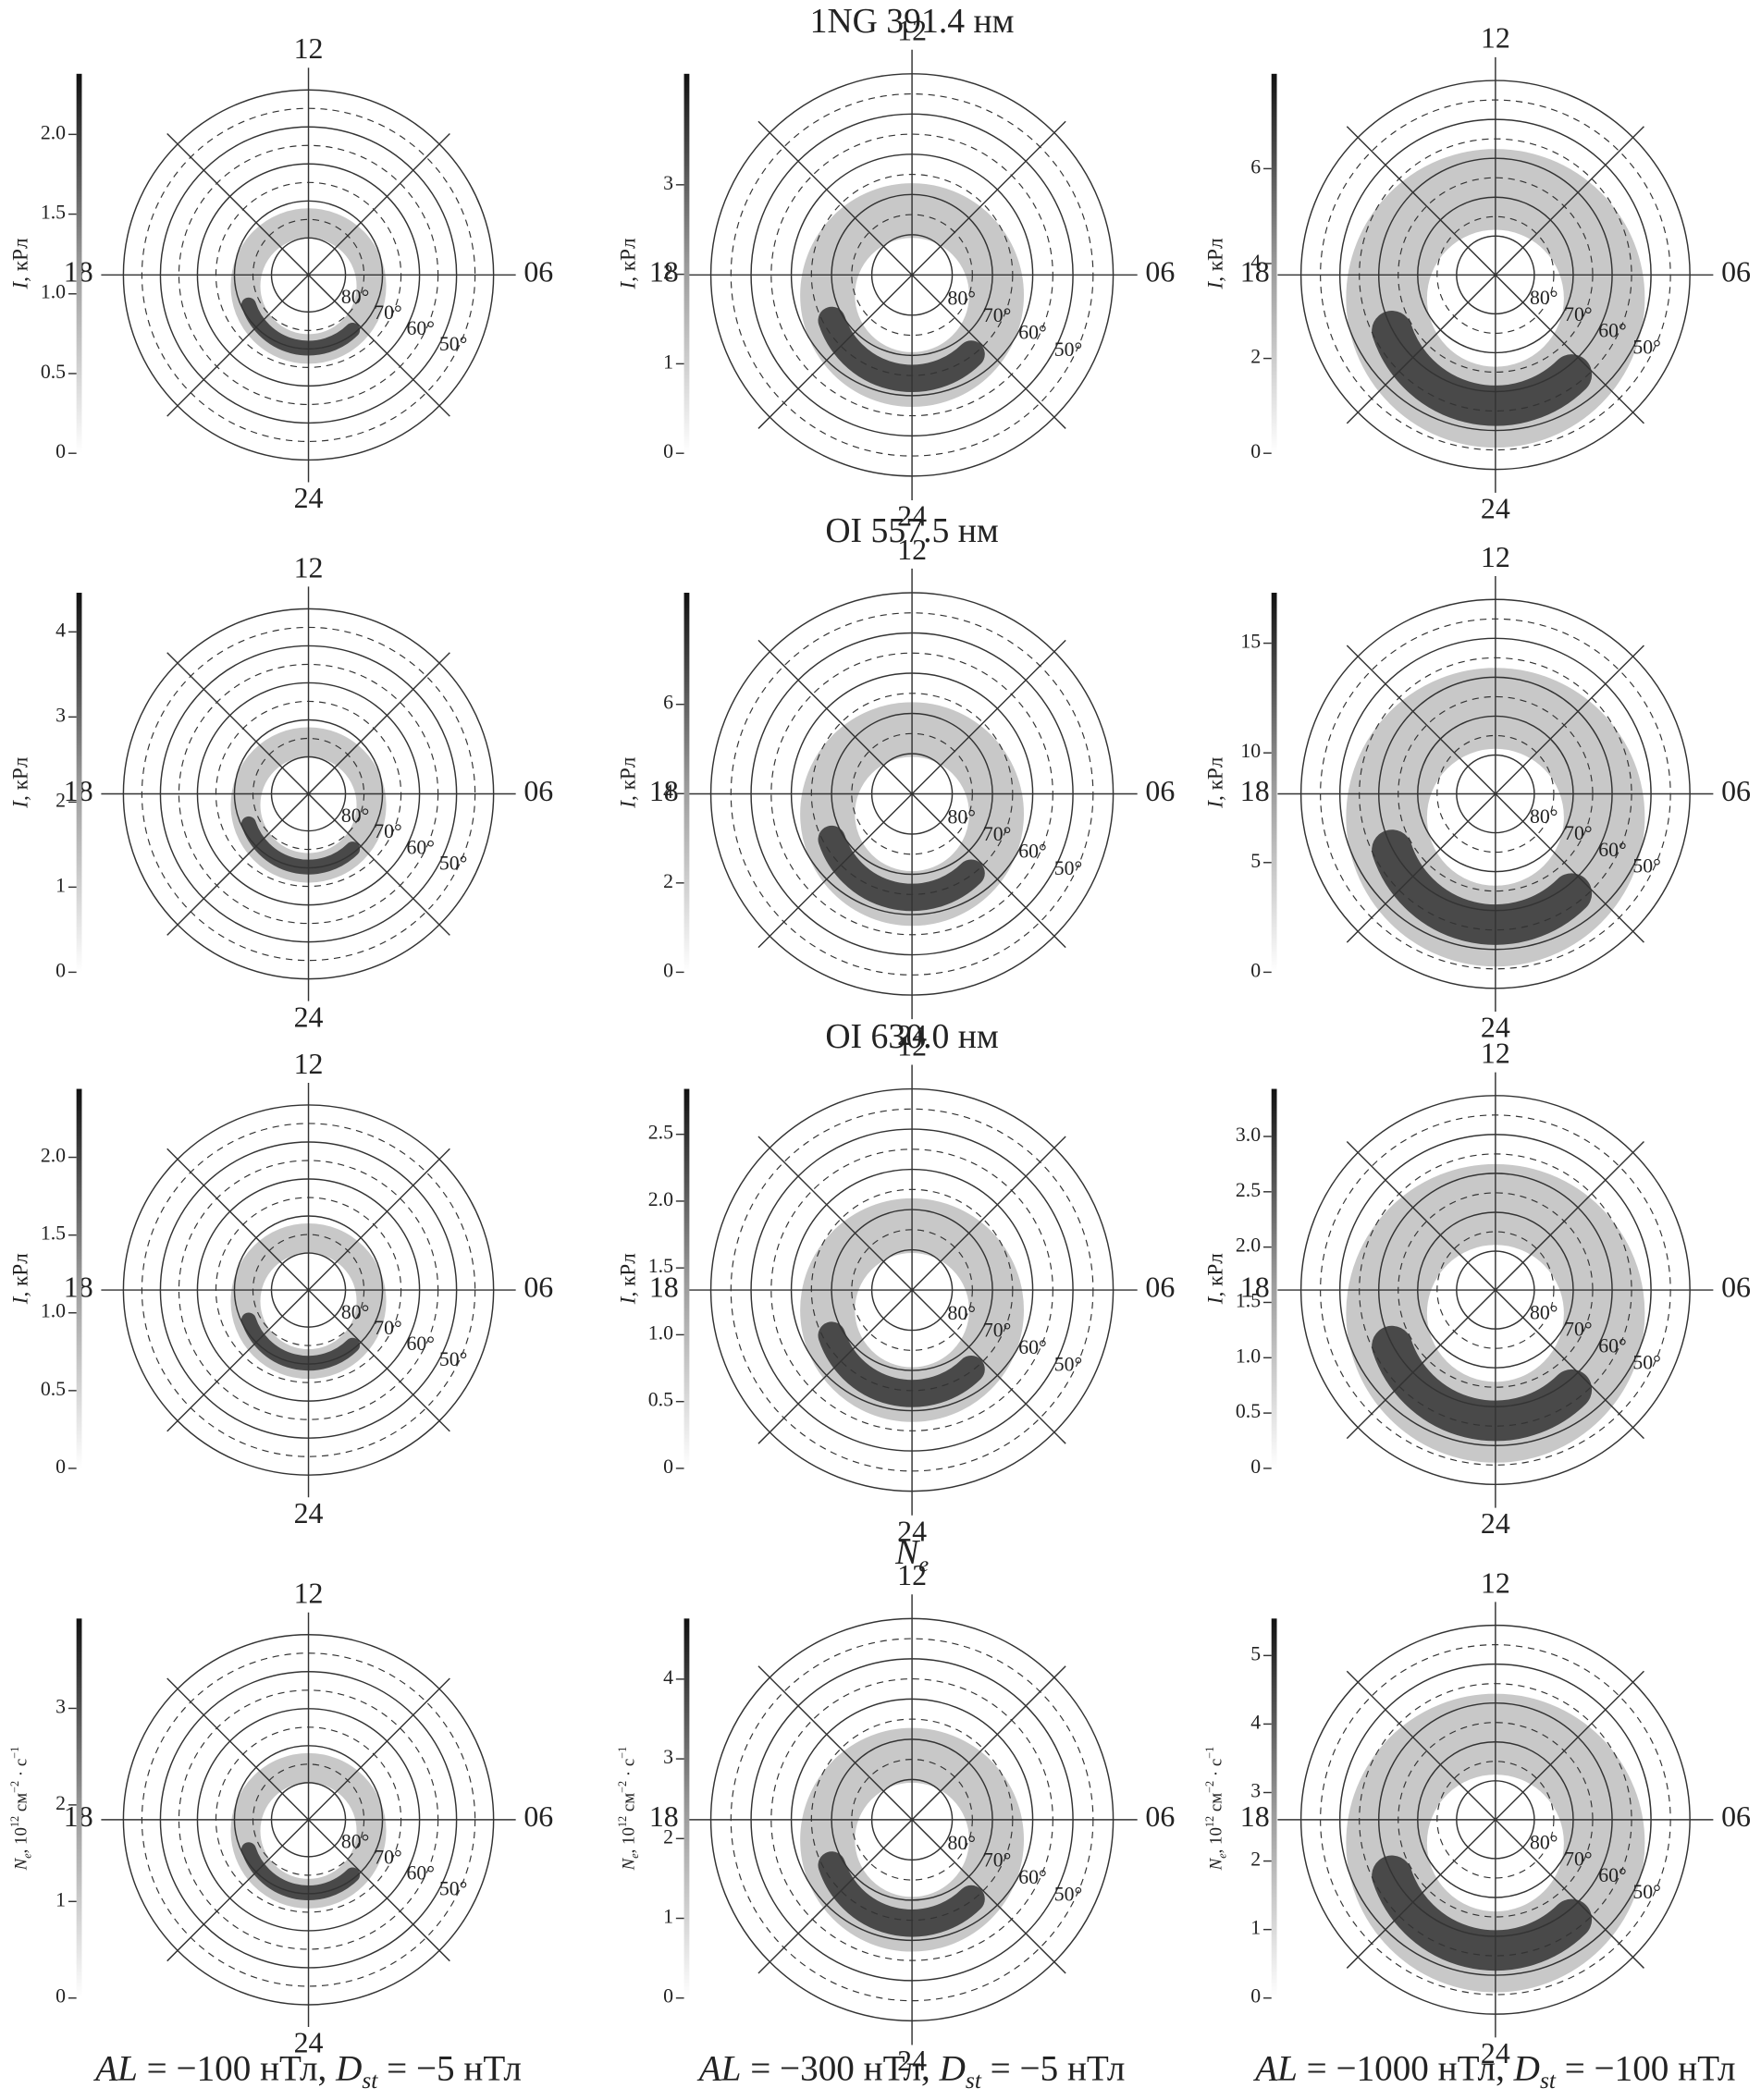 This screenshot has width=1761, height=2100. Describe the element at coordinates (952, 2068) in the screenshot. I see `text-segment: D` at that location.